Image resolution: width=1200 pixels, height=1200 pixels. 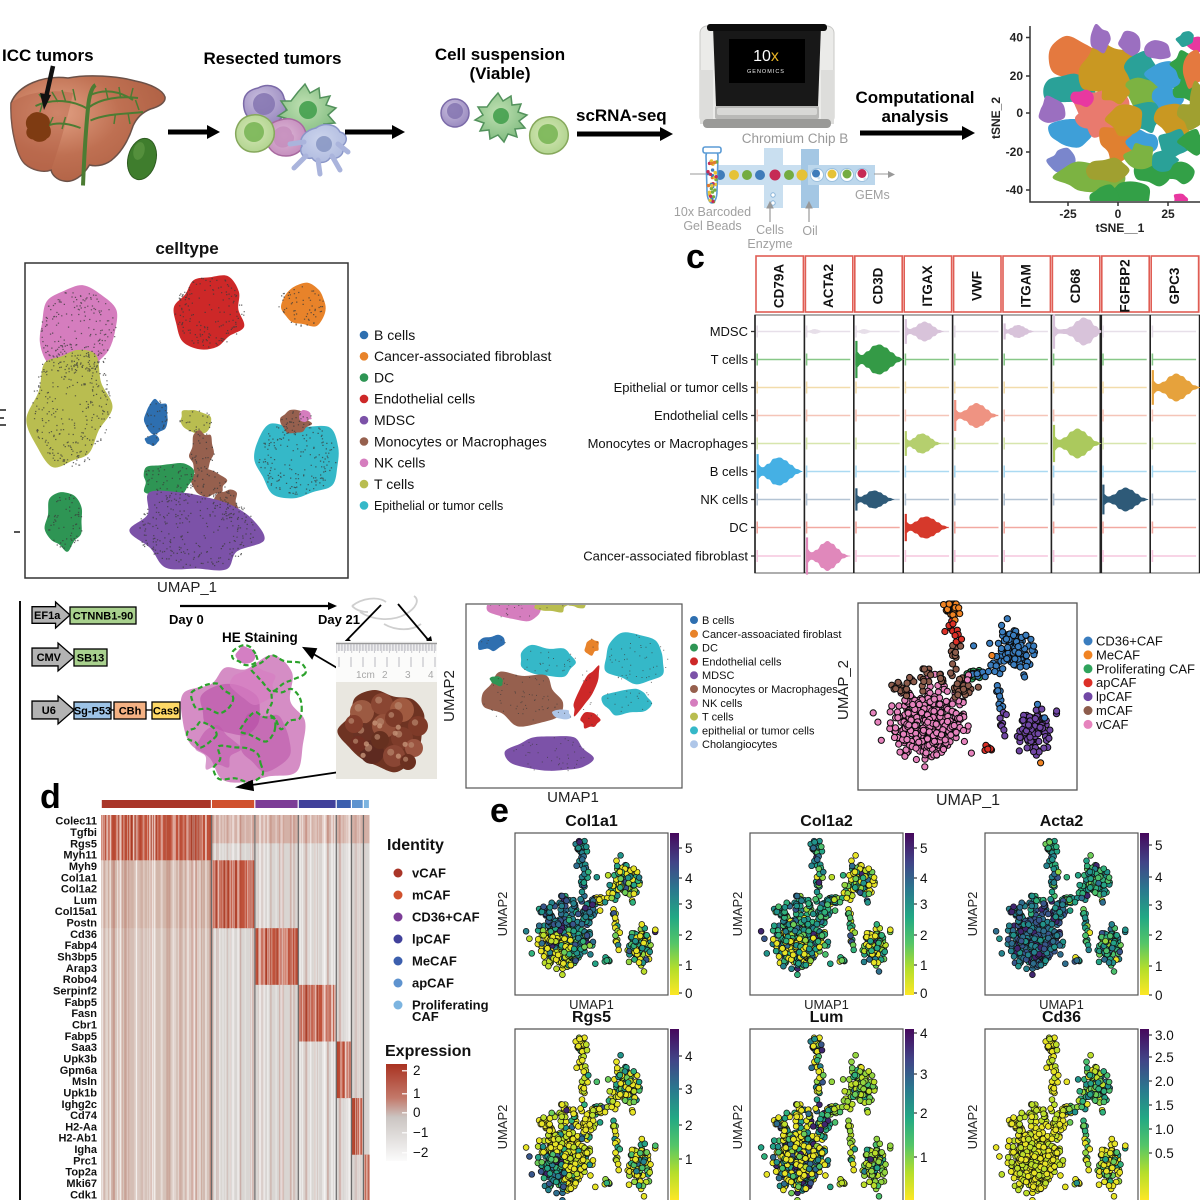 What do you see at coordinates (339, 619) in the screenshot?
I see `svg-text: Day 21` at bounding box center [339, 619].